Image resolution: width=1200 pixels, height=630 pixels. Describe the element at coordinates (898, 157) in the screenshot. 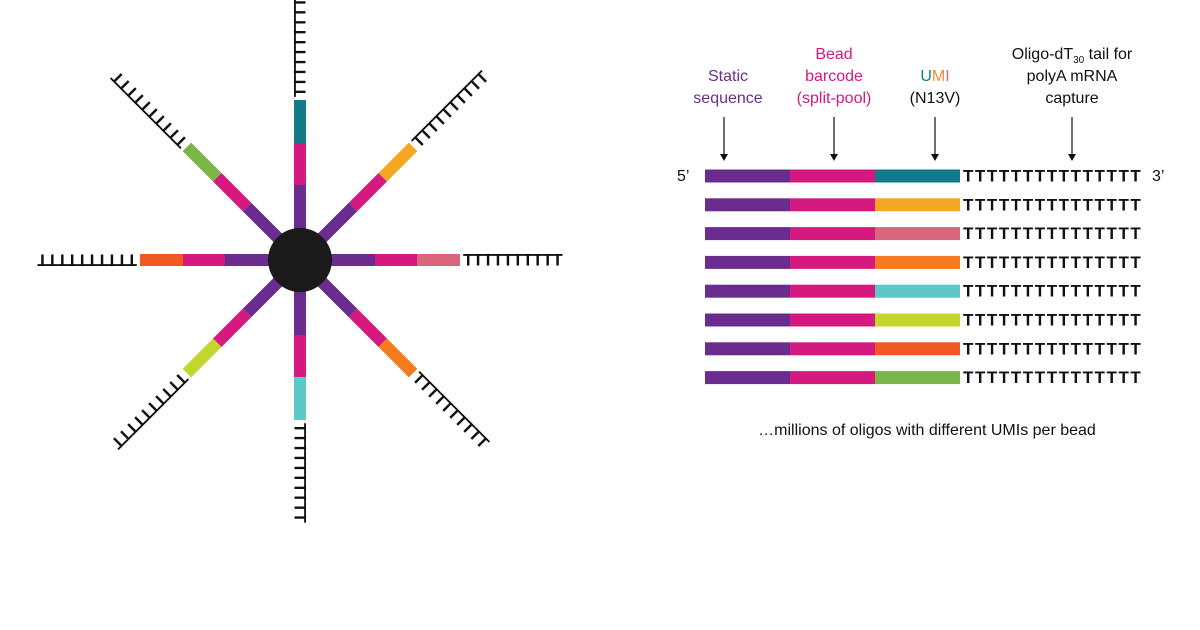

I see `arrowheads` at that location.